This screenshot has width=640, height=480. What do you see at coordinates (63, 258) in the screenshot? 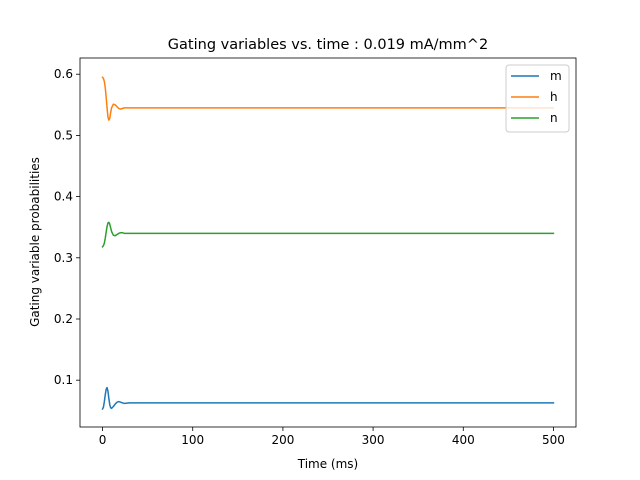
I see `y-tick-label: 0.3` at bounding box center [63, 258].